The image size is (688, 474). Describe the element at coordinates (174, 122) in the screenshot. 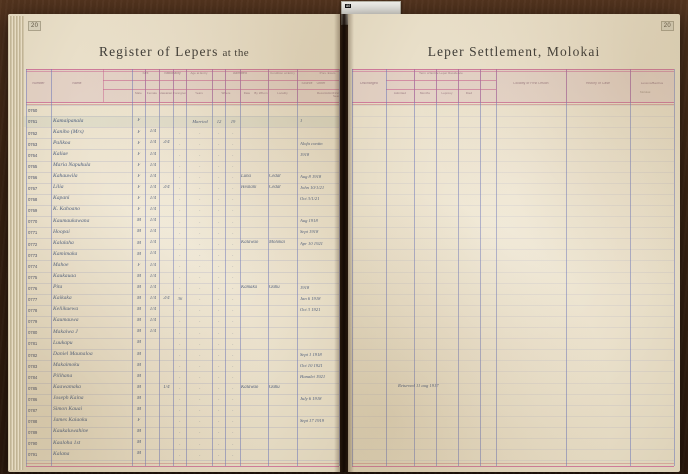

I see `table-row: 0761 Kamaipanala F Married 12 19 1` at that location.